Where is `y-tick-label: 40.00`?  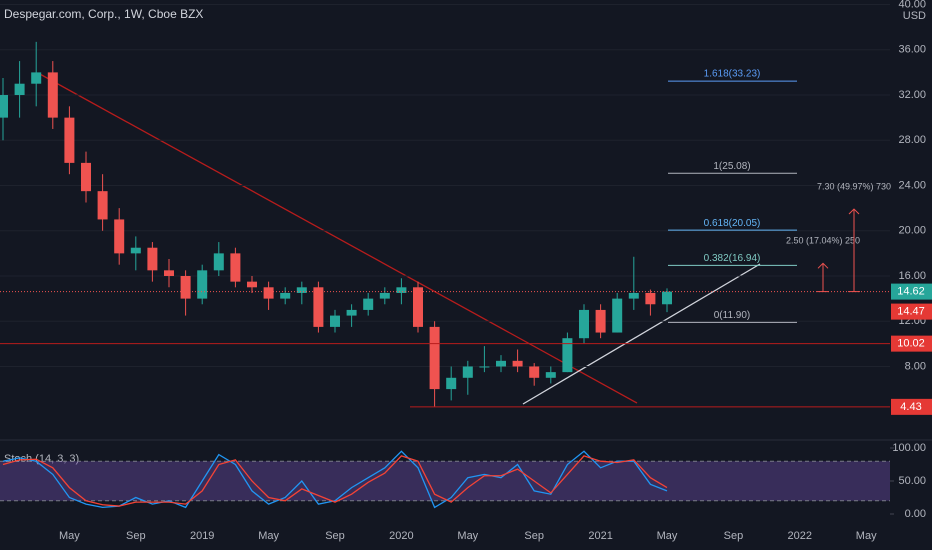 y-tick-label: 40.00 is located at coordinates (912, 5).